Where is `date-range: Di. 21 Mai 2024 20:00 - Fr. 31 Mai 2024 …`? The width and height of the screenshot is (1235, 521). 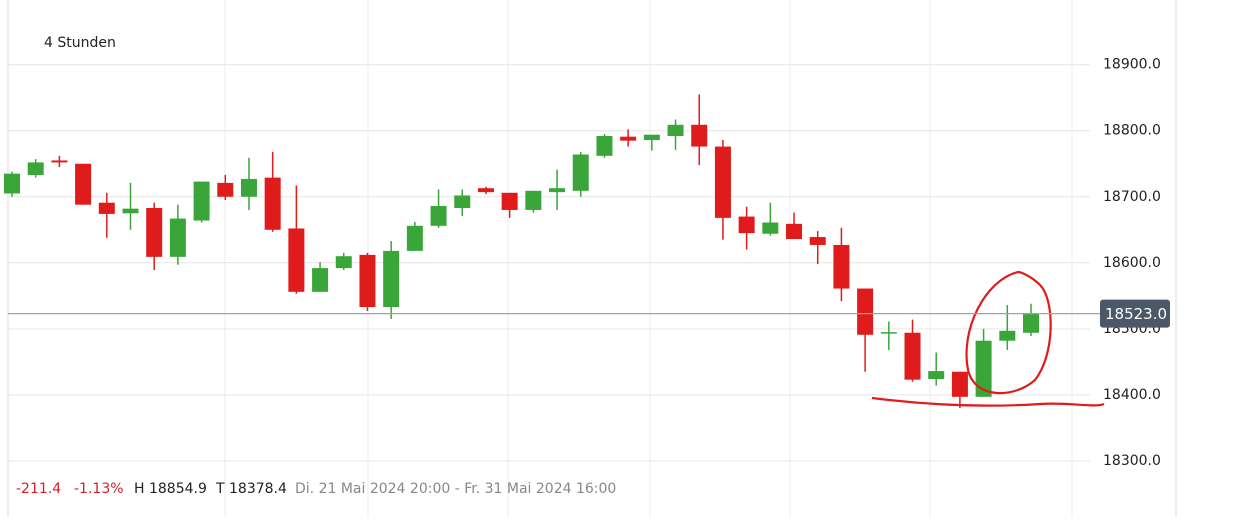
date-range: Di. 21 Mai 2024 20:00 - Fr. 31 Mai 2024 … is located at coordinates (455, 489).